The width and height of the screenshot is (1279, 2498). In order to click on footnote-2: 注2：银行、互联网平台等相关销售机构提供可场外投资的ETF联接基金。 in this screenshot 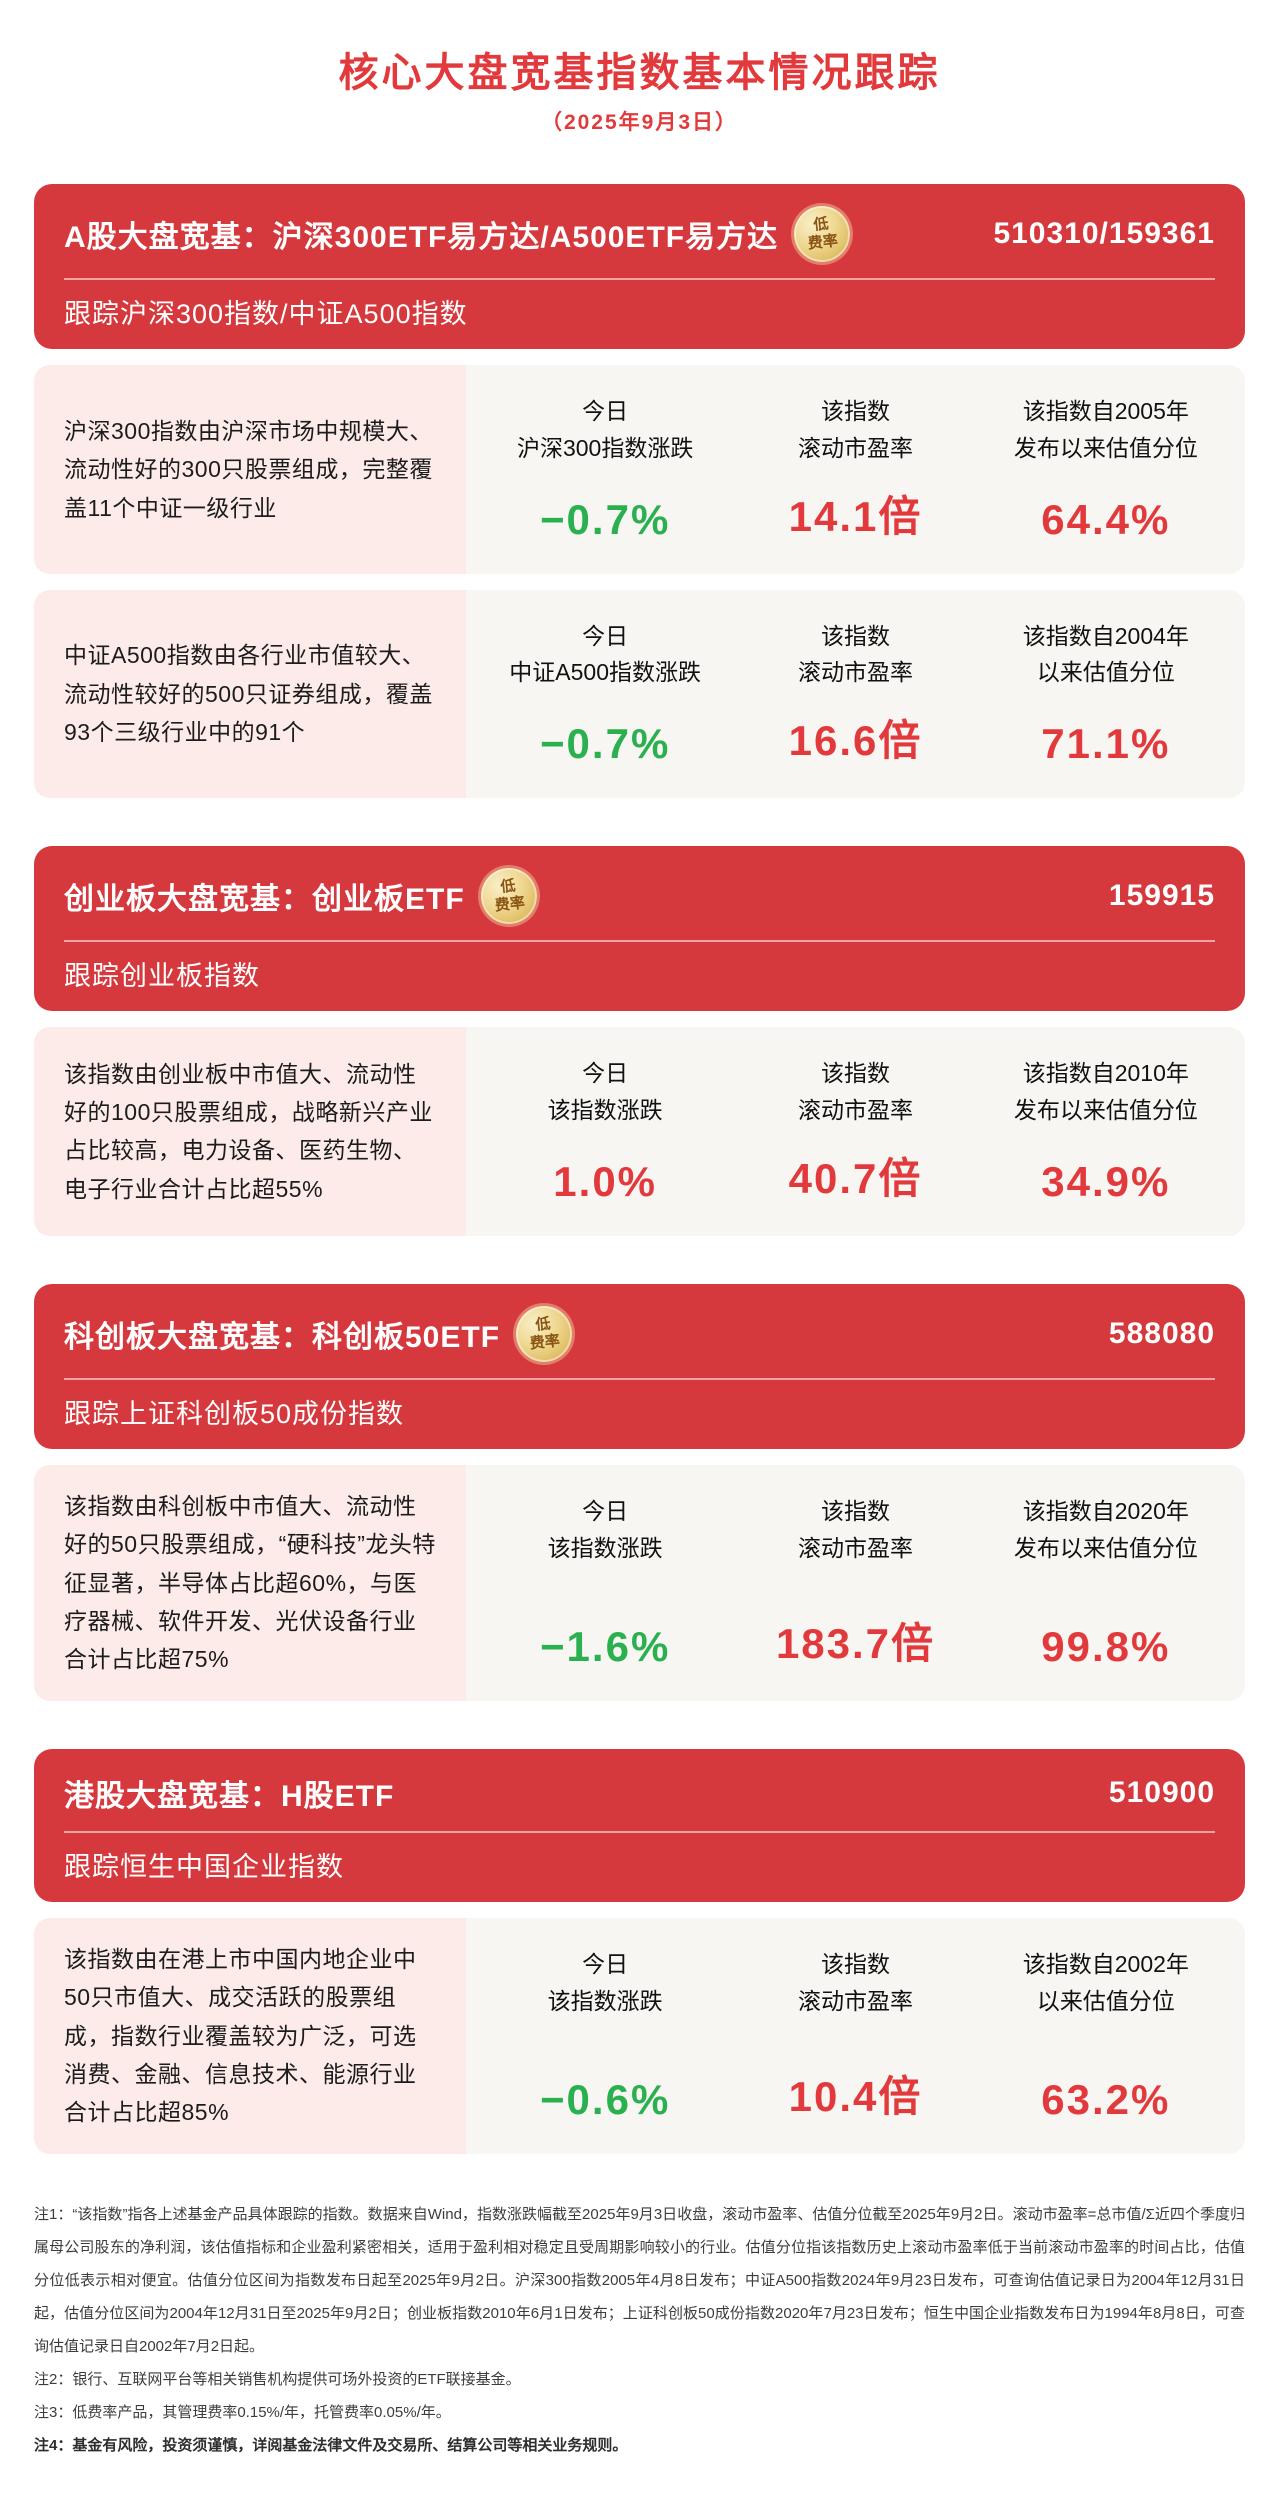, I will do `click(277, 2379)`.